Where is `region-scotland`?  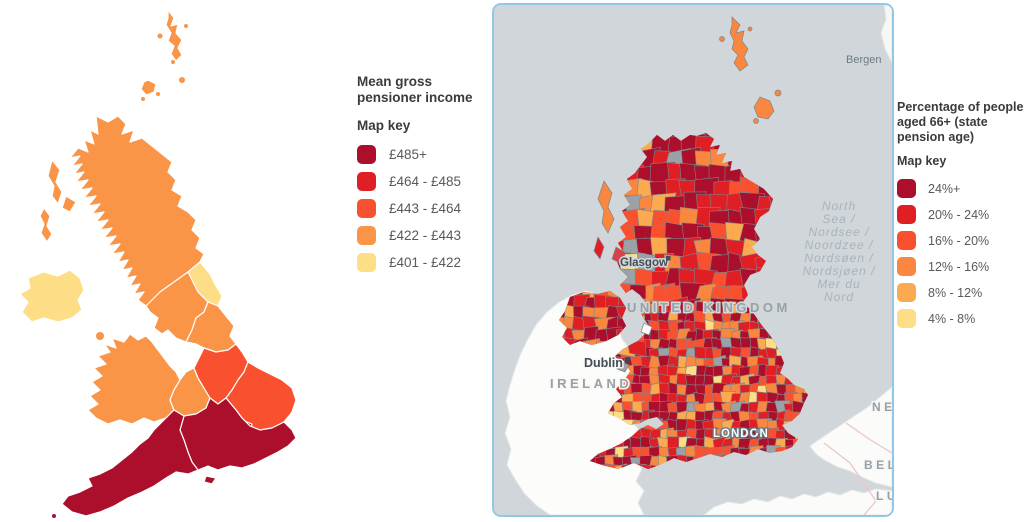
region-scotland is located at coordinates (122, 158).